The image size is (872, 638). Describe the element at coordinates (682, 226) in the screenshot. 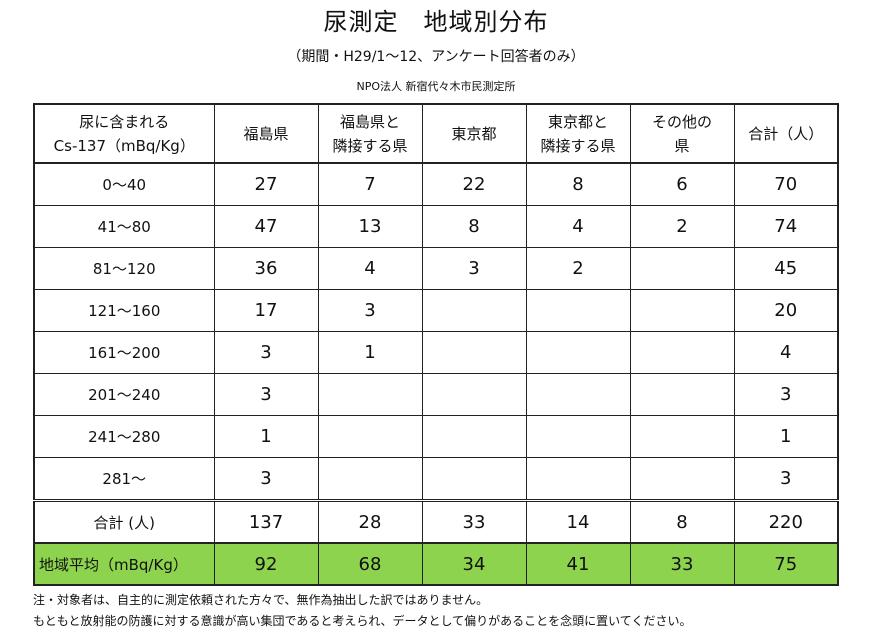

I see `cell-other: 2` at that location.